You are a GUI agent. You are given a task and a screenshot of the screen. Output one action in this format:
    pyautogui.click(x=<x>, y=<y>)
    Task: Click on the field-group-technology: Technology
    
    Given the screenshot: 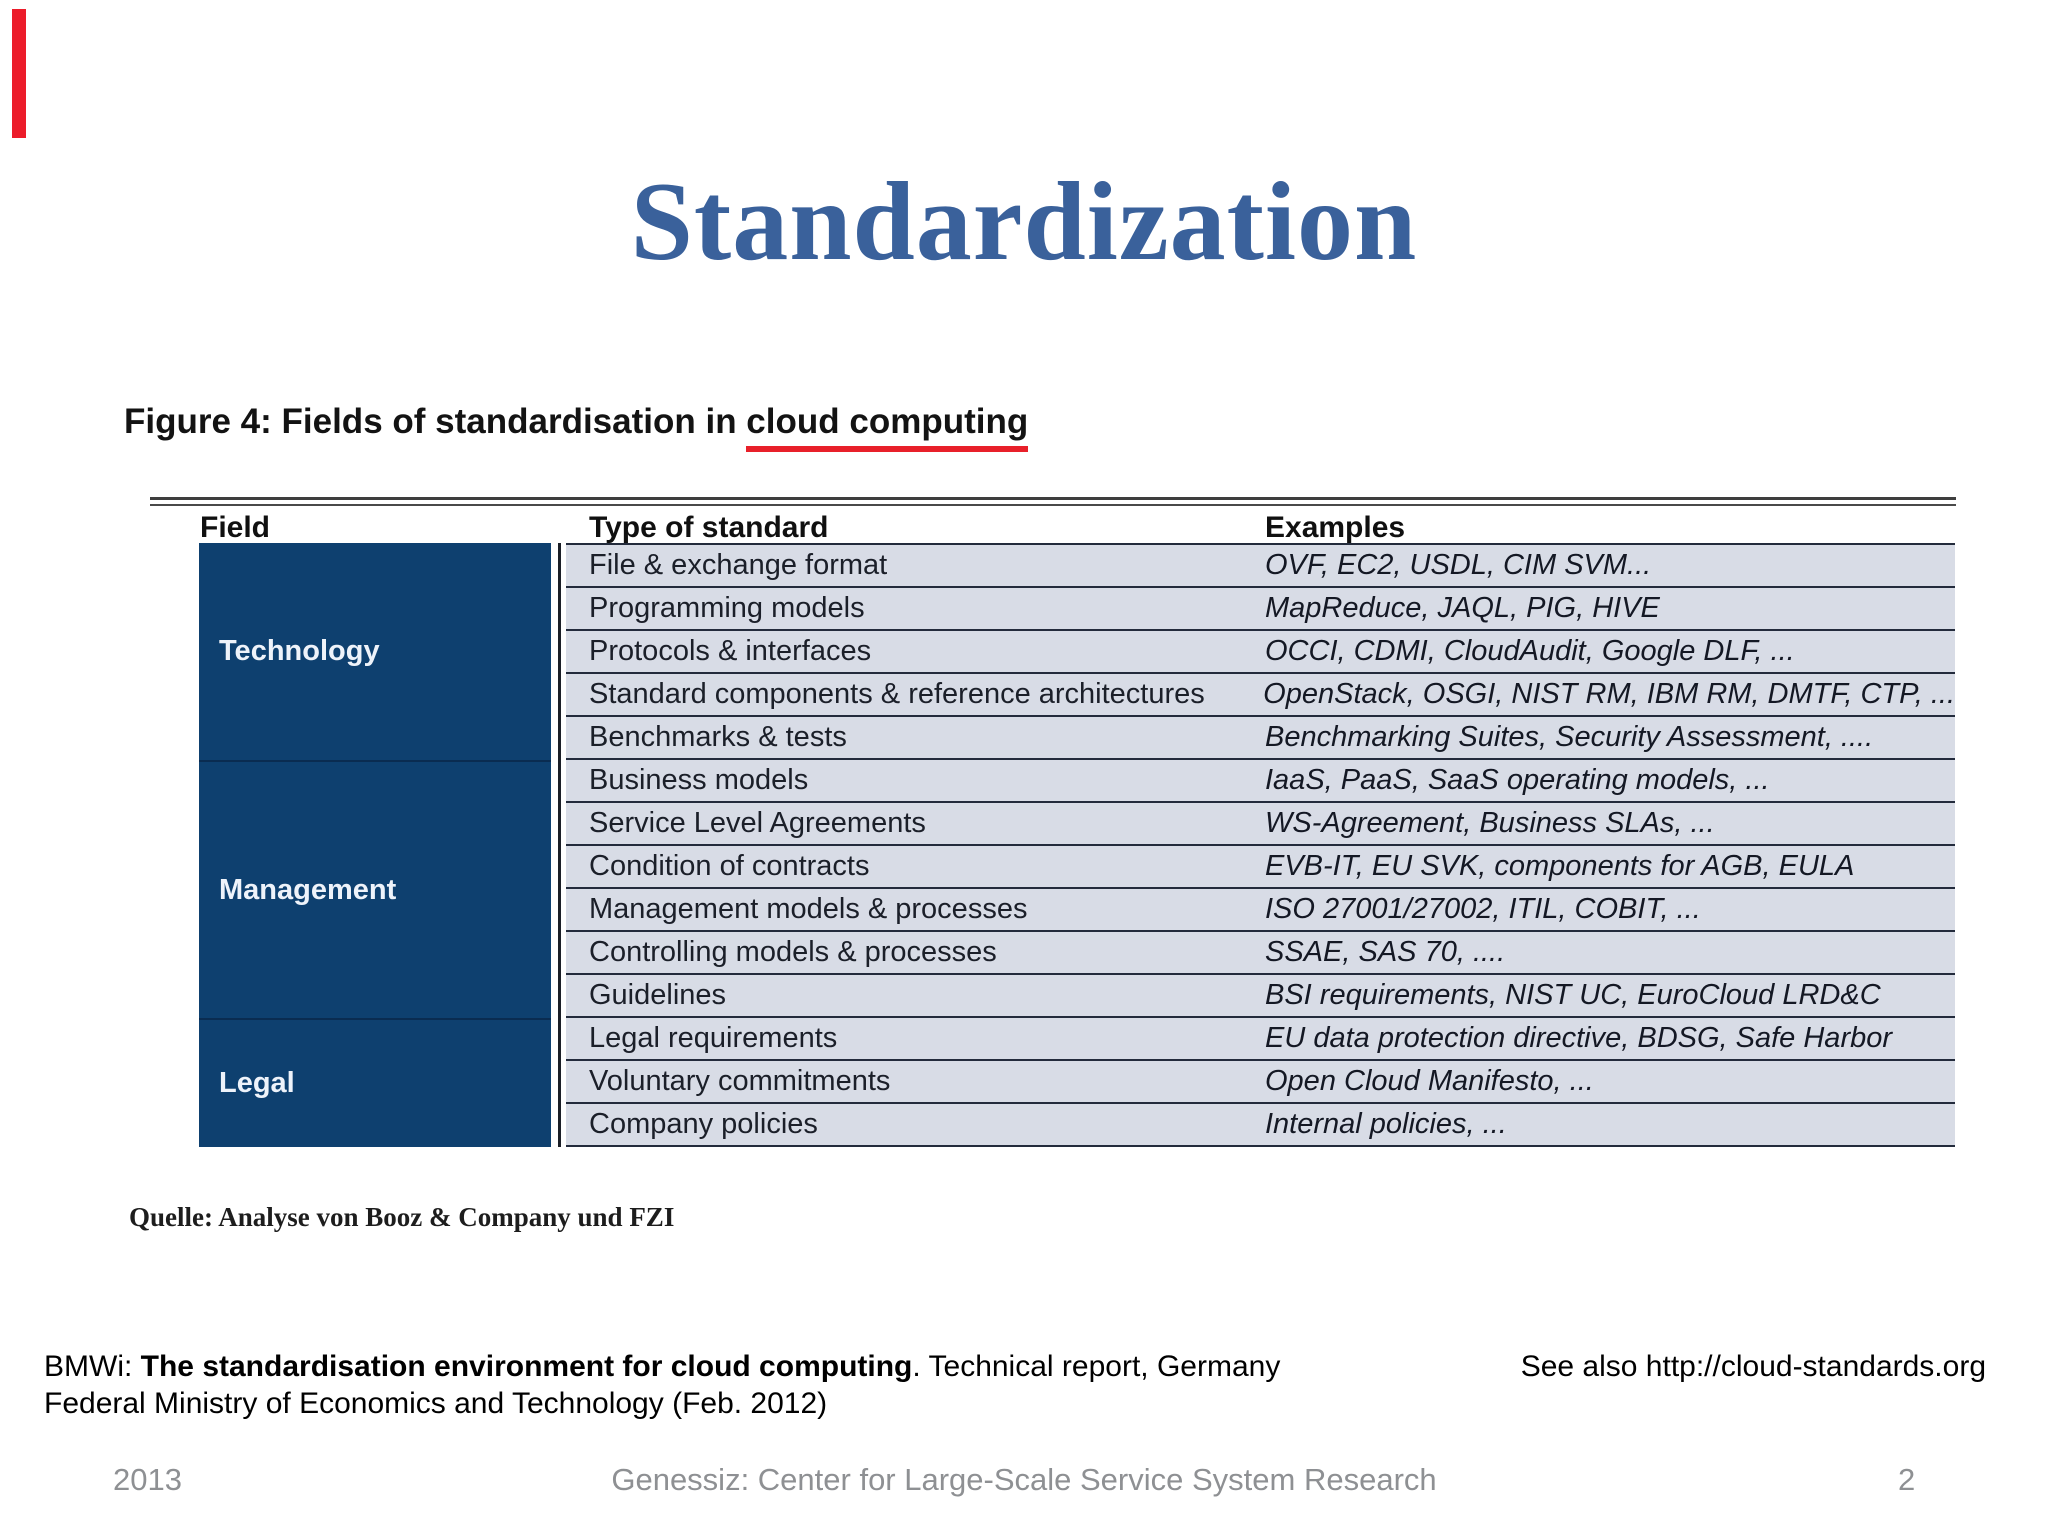 What is the action you would take?
    pyautogui.click(x=375, y=651)
    